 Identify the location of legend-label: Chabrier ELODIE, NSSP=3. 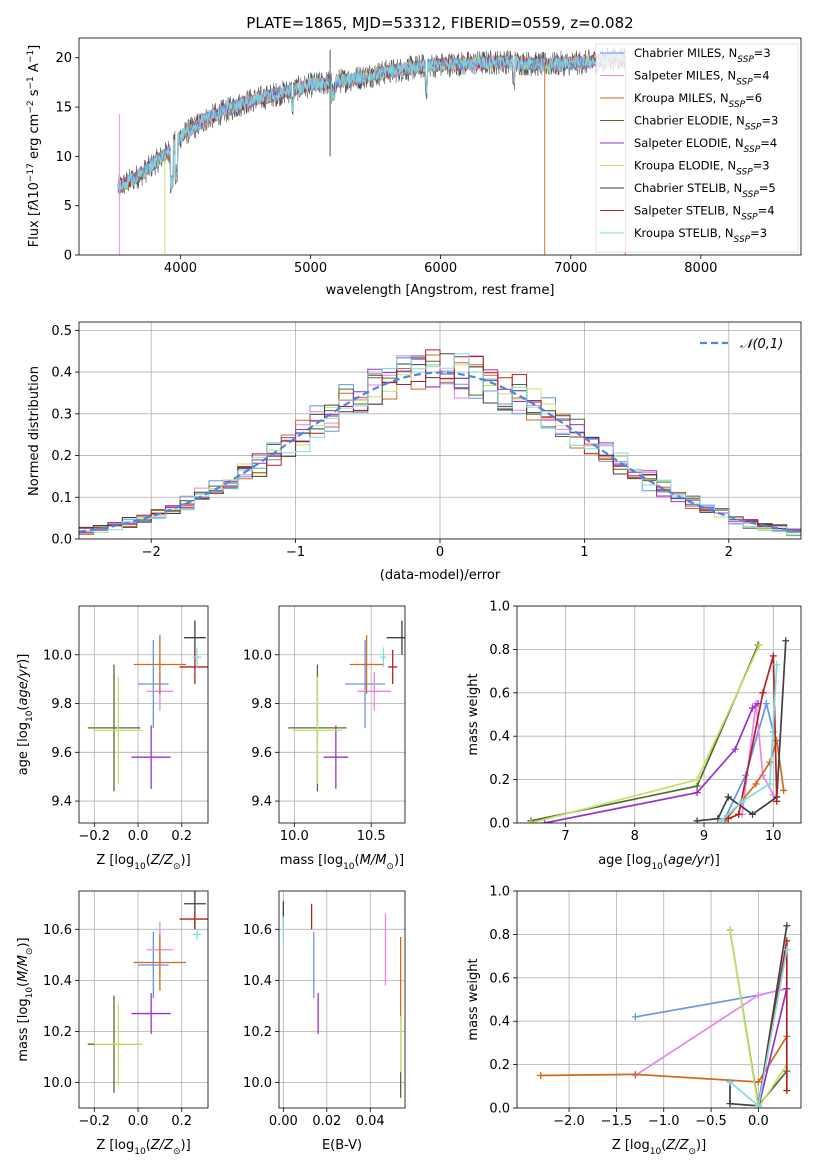
(706, 123).